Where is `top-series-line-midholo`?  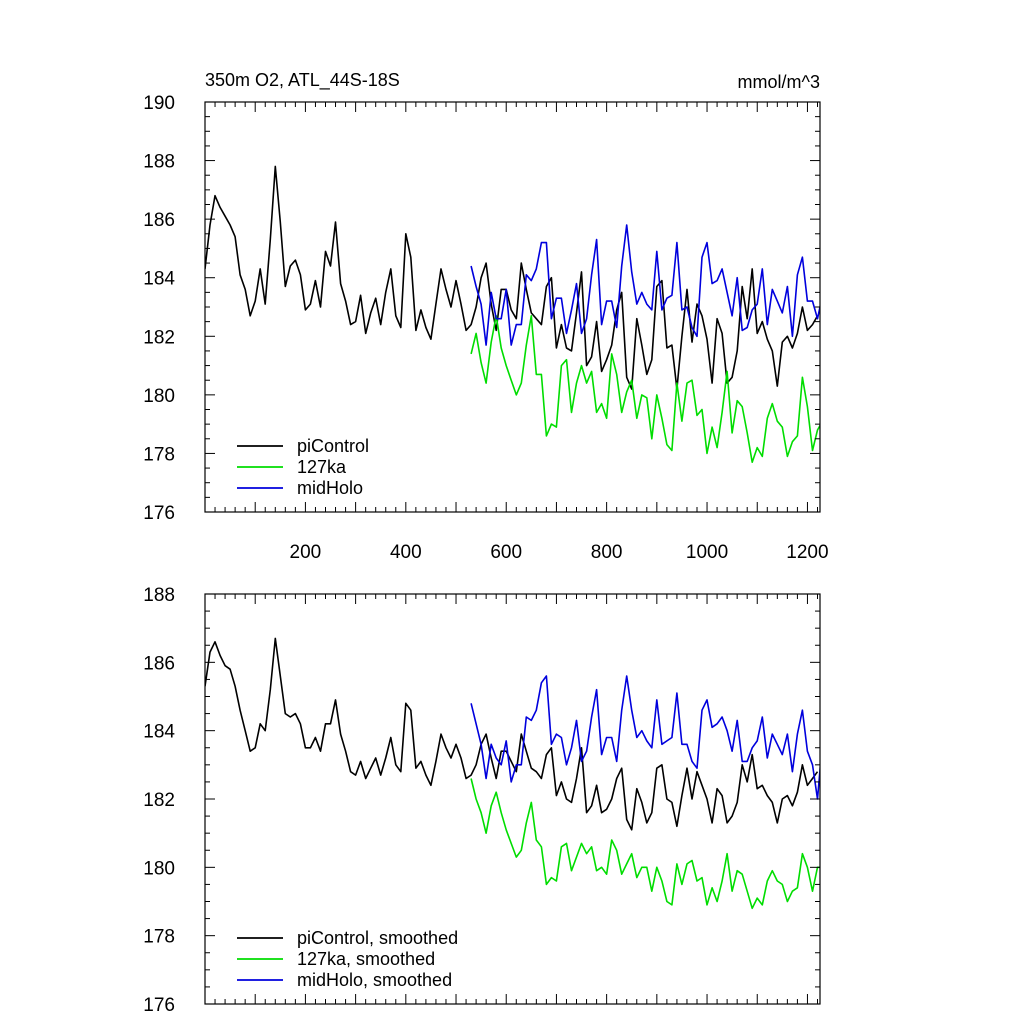 top-series-line-midholo is located at coordinates (645, 285).